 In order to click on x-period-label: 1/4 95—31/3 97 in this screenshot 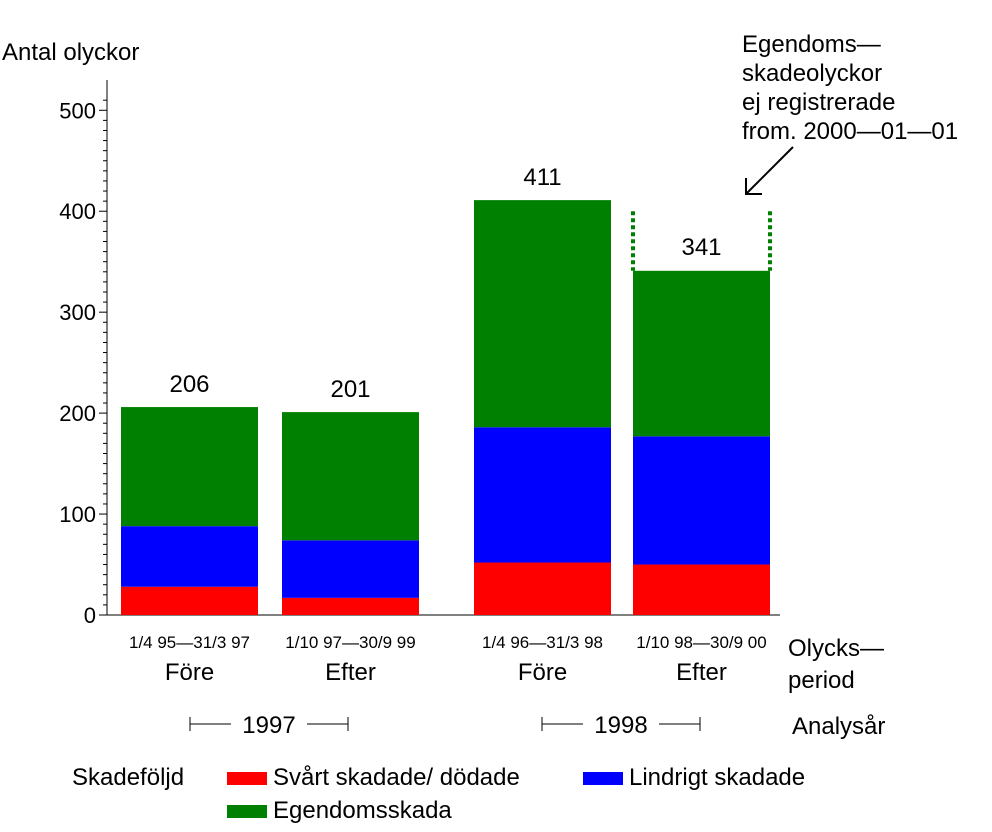, I will do `click(189, 642)`.